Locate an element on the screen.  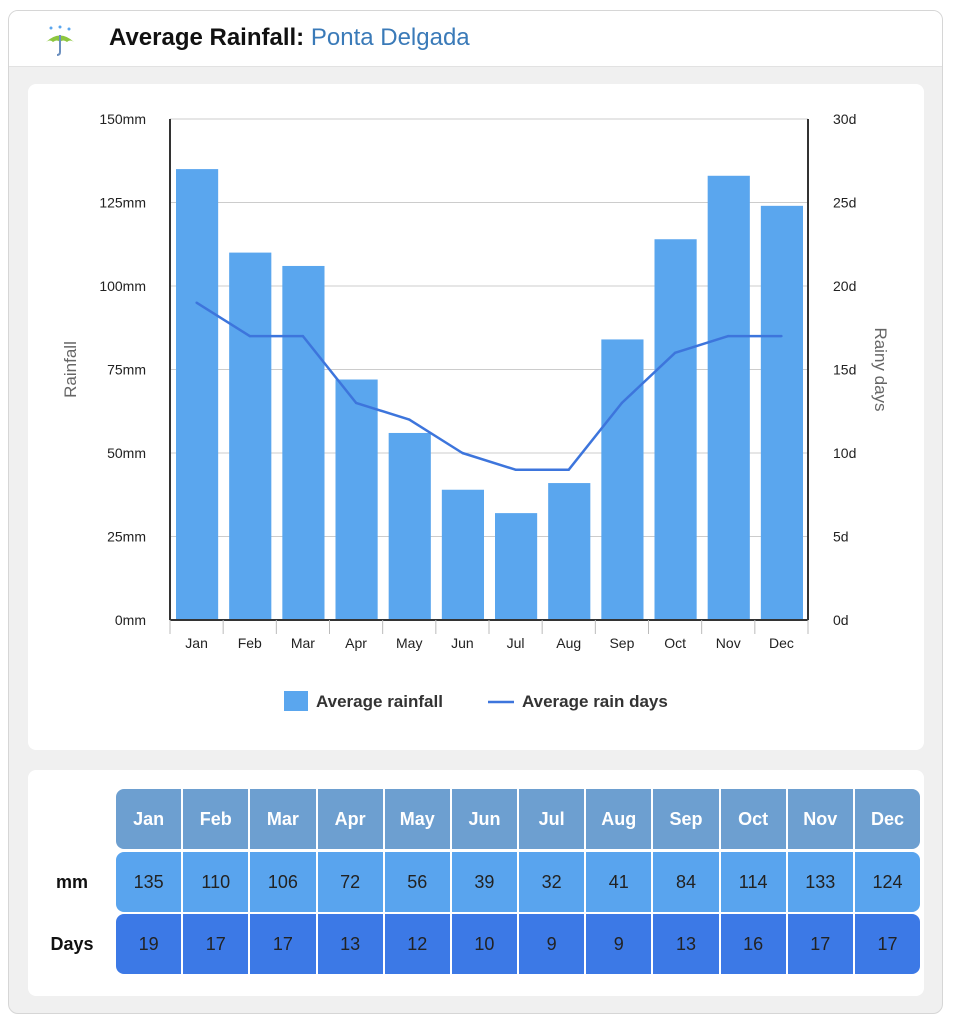
y2-tick-label: 10d is located at coordinates (844, 453).